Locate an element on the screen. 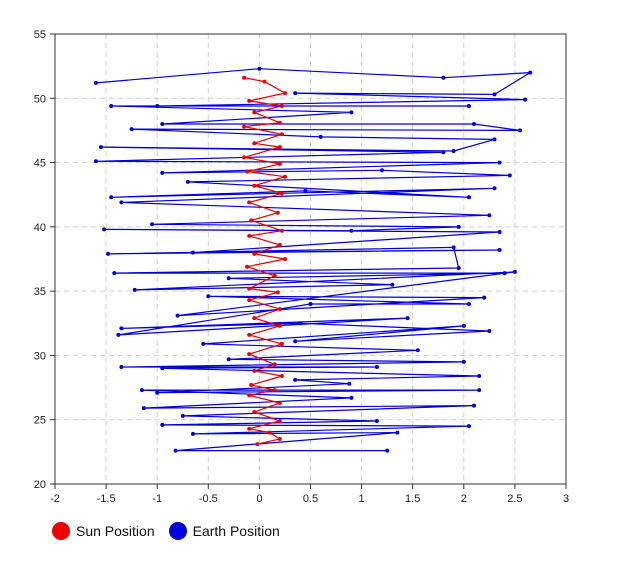 This screenshot has width=622, height=586. legend-item-earth: Earth Position is located at coordinates (224, 531).